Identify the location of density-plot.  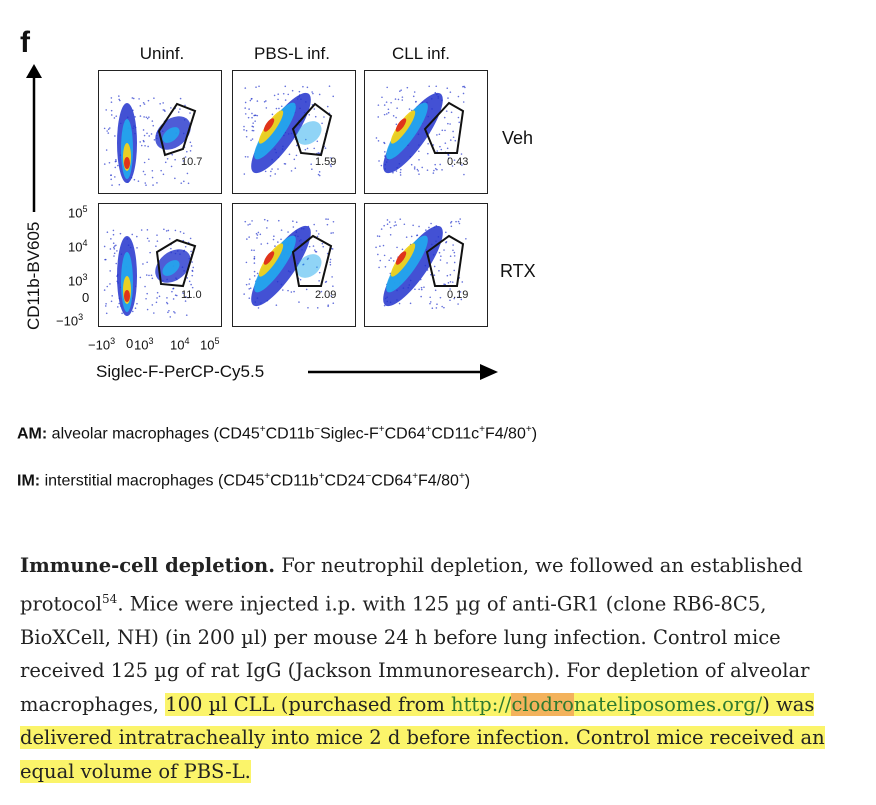
(420, 130).